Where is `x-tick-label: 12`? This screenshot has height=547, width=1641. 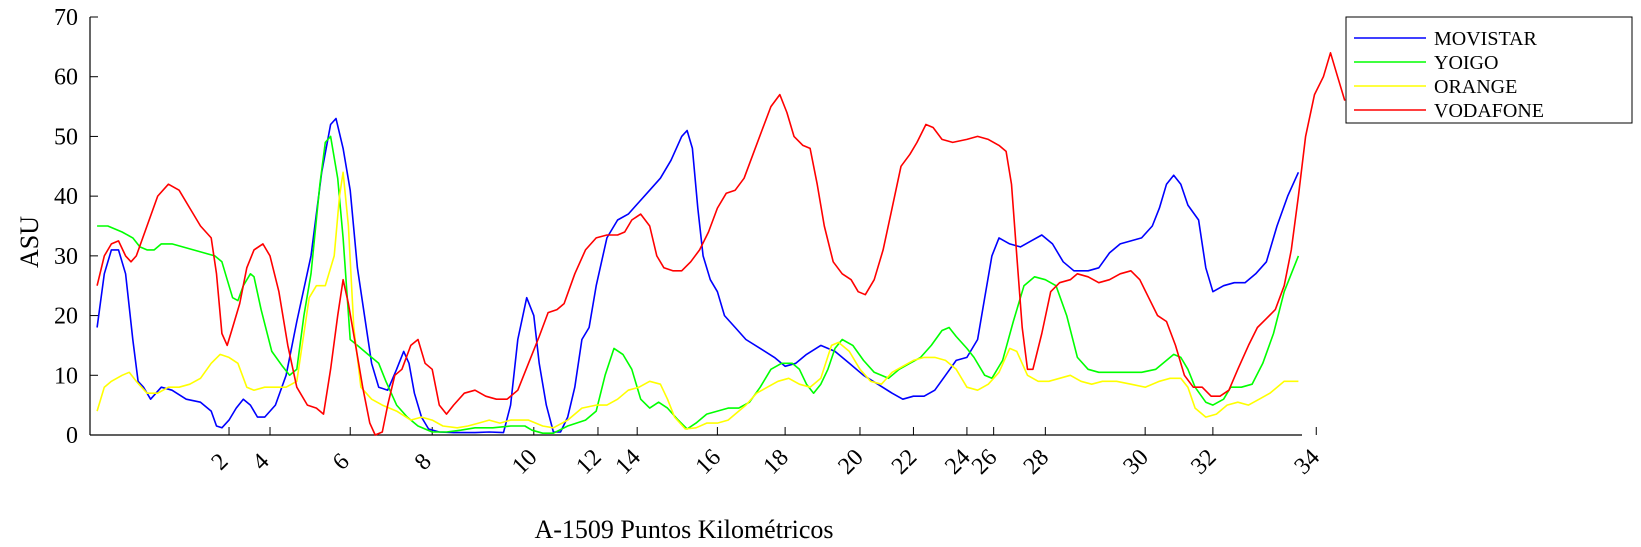 x-tick-label: 12 is located at coordinates (588, 461).